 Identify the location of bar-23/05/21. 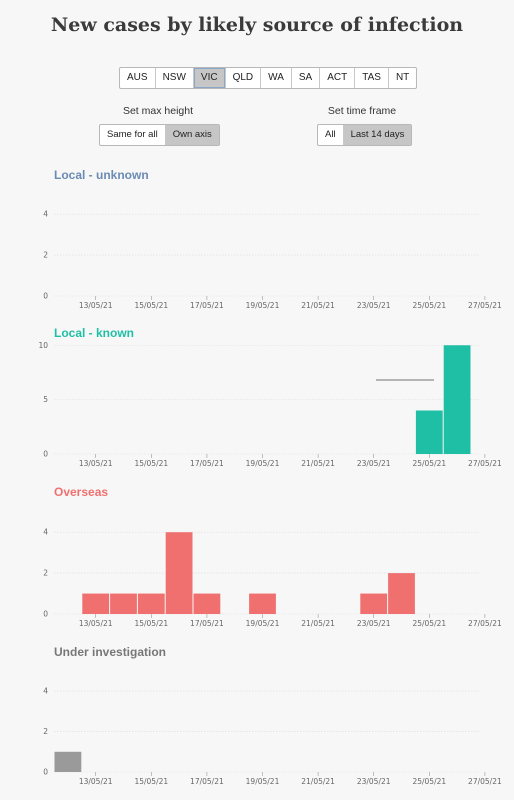
(374, 603).